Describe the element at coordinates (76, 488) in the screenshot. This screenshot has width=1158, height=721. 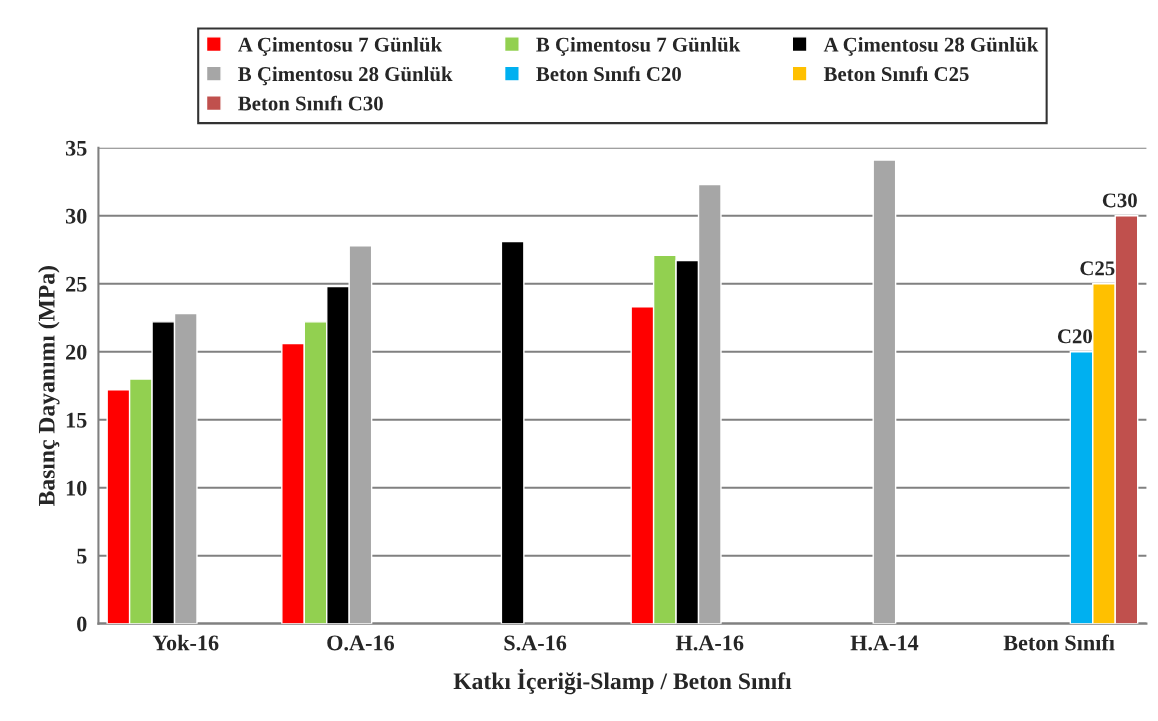
I see `y-tick-label: 10` at that location.